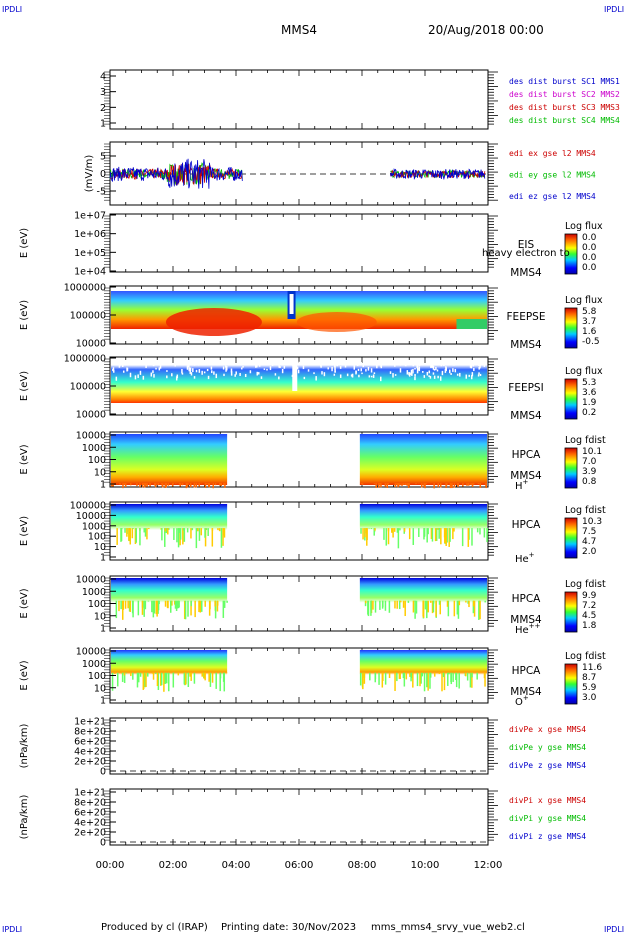  I want to click on y-tick-label: 6e+20, so click(90, 742).